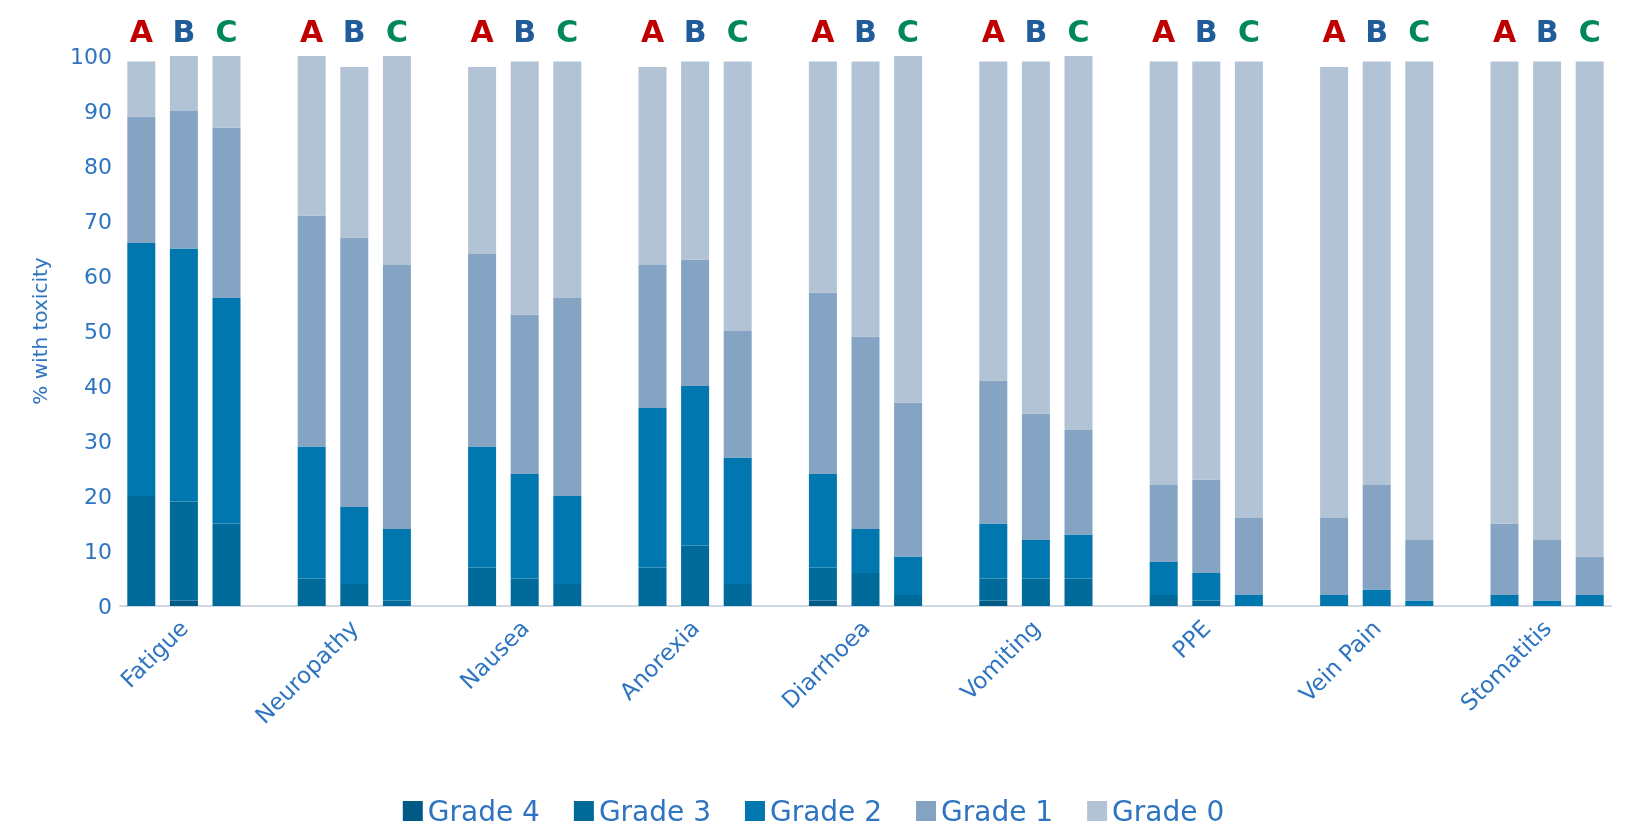  What do you see at coordinates (1339, 660) in the screenshot?
I see `x-tick-label: Vein Pain` at bounding box center [1339, 660].